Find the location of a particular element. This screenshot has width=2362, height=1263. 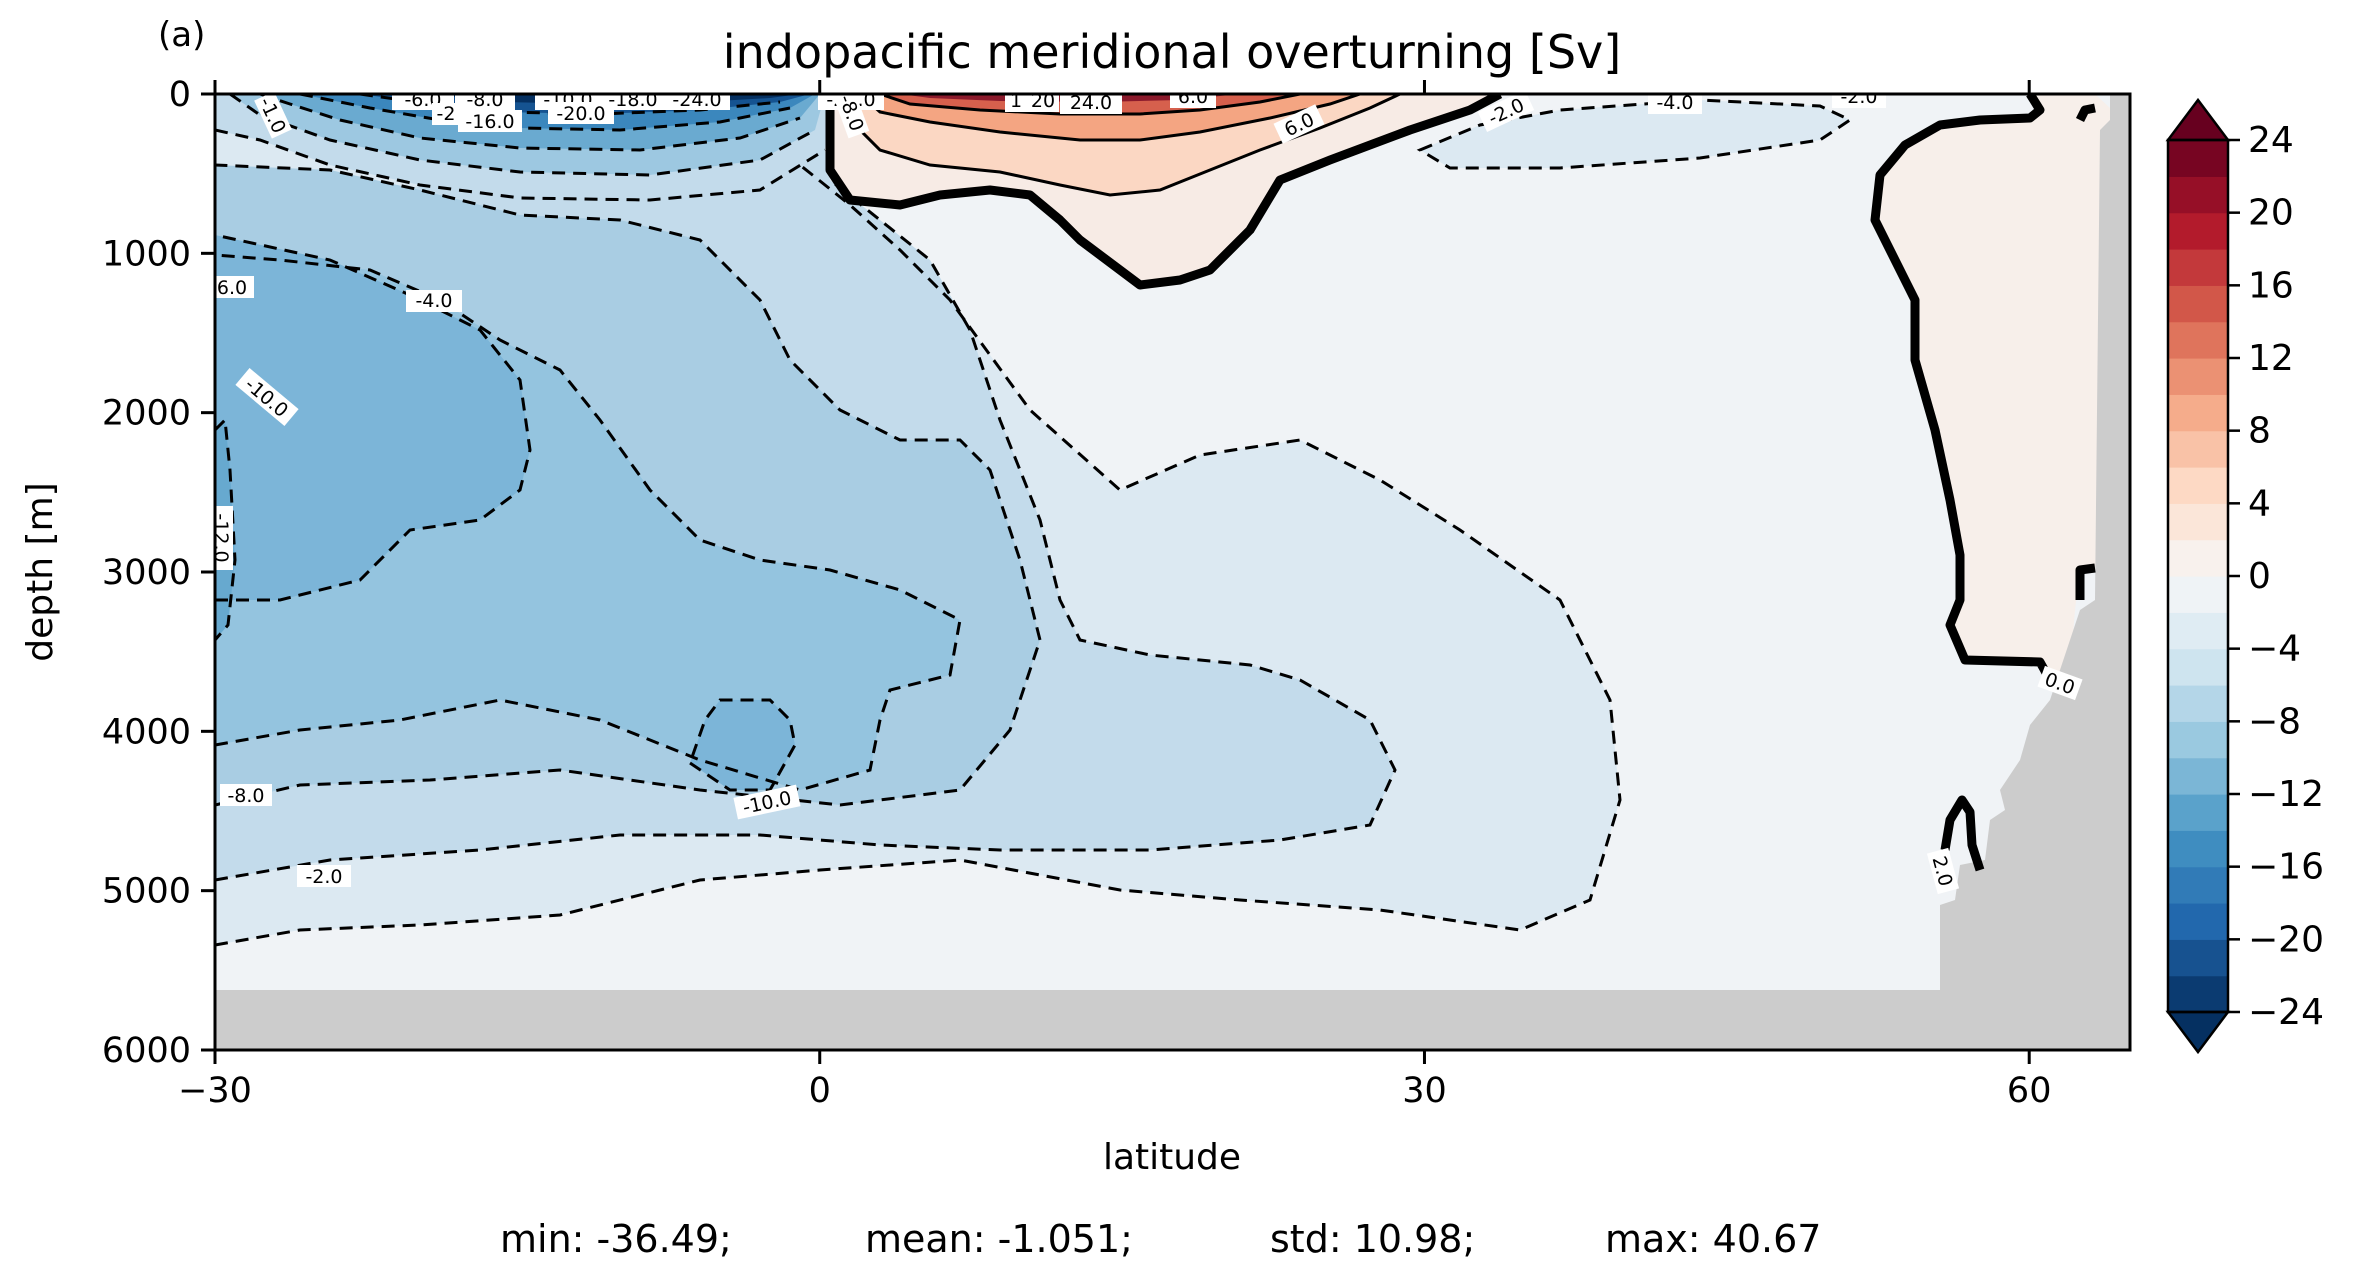

colorbar: 24 20 16 12 8 4 0 −4 −8 −12 −16 −20 −24 is located at coordinates (2244, 576).